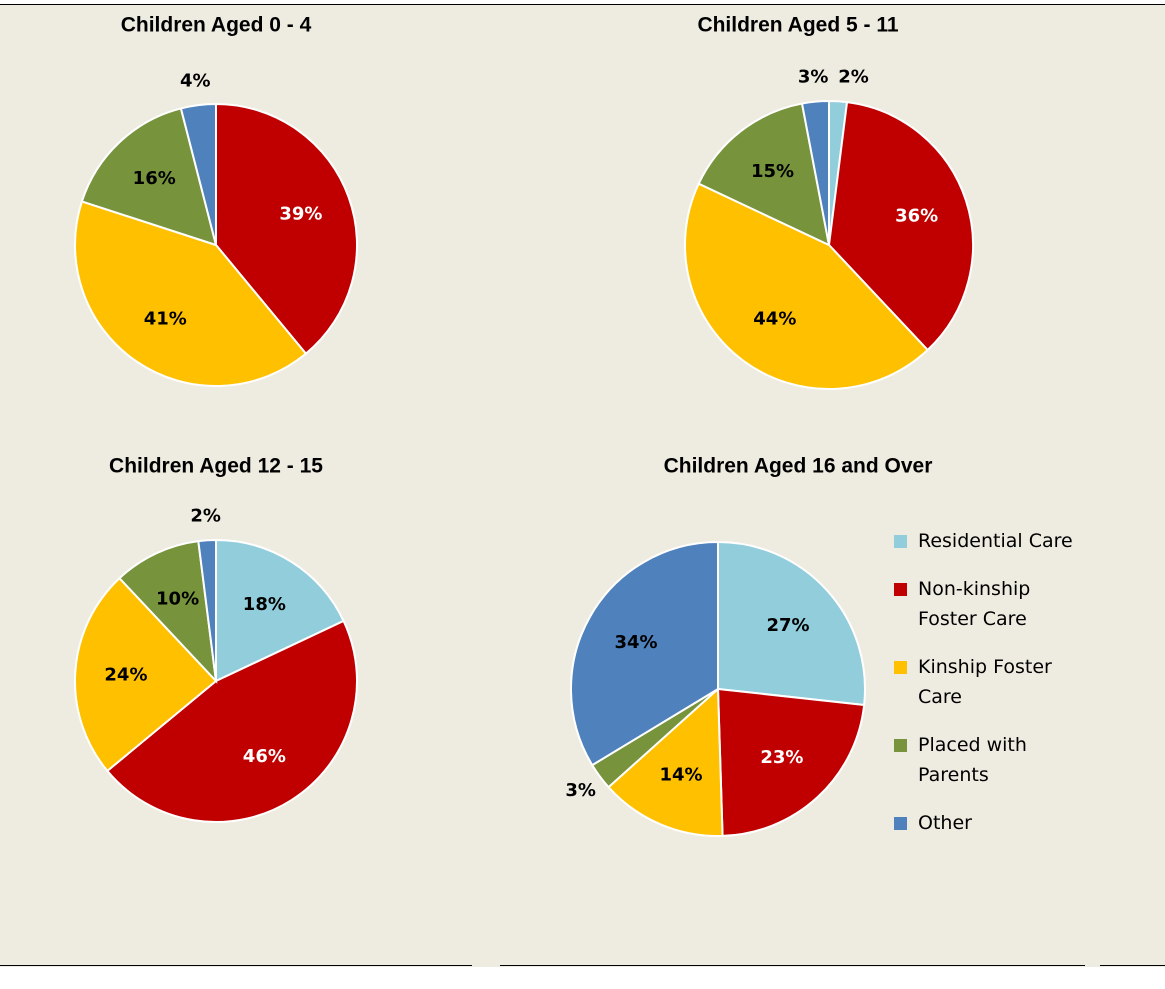  What do you see at coordinates (995, 541) in the screenshot?
I see `legend-label: Residential Care` at bounding box center [995, 541].